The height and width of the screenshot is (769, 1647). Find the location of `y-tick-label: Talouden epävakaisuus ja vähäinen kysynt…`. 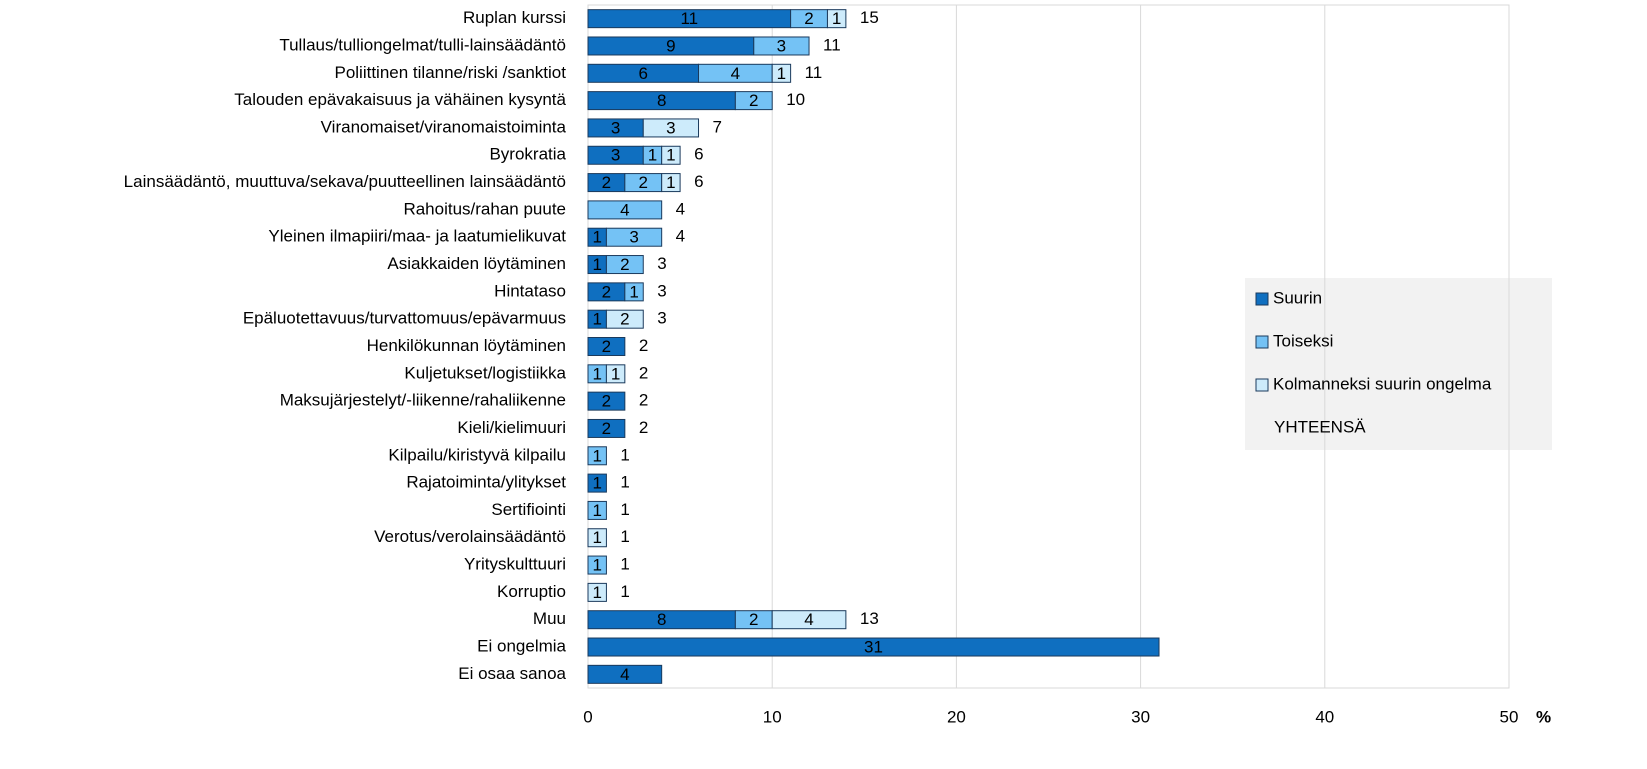

y-tick-label: Talouden epävakaisuus ja vähäinen kysynt… is located at coordinates (400, 99).